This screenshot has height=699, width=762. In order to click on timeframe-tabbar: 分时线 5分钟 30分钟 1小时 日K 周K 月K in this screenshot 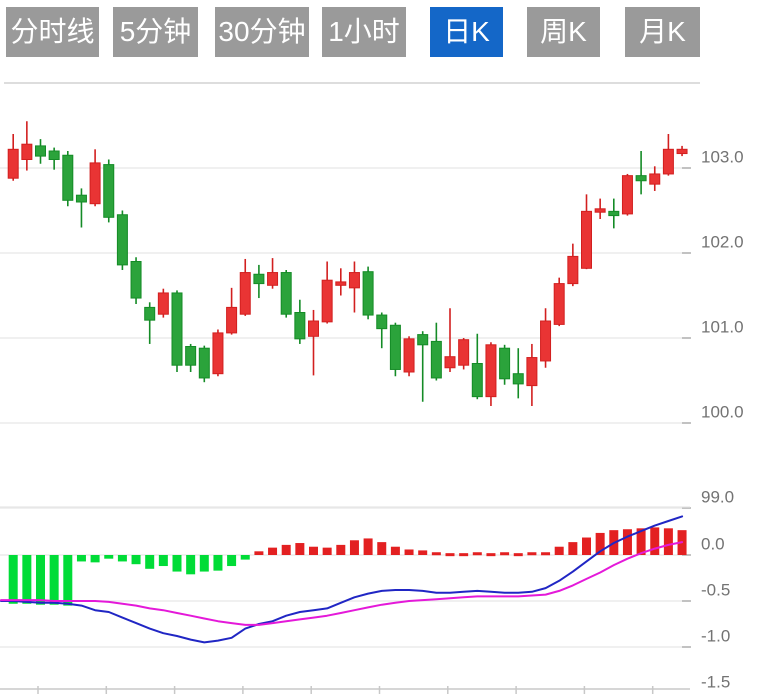, I will do `click(381, 32)`.